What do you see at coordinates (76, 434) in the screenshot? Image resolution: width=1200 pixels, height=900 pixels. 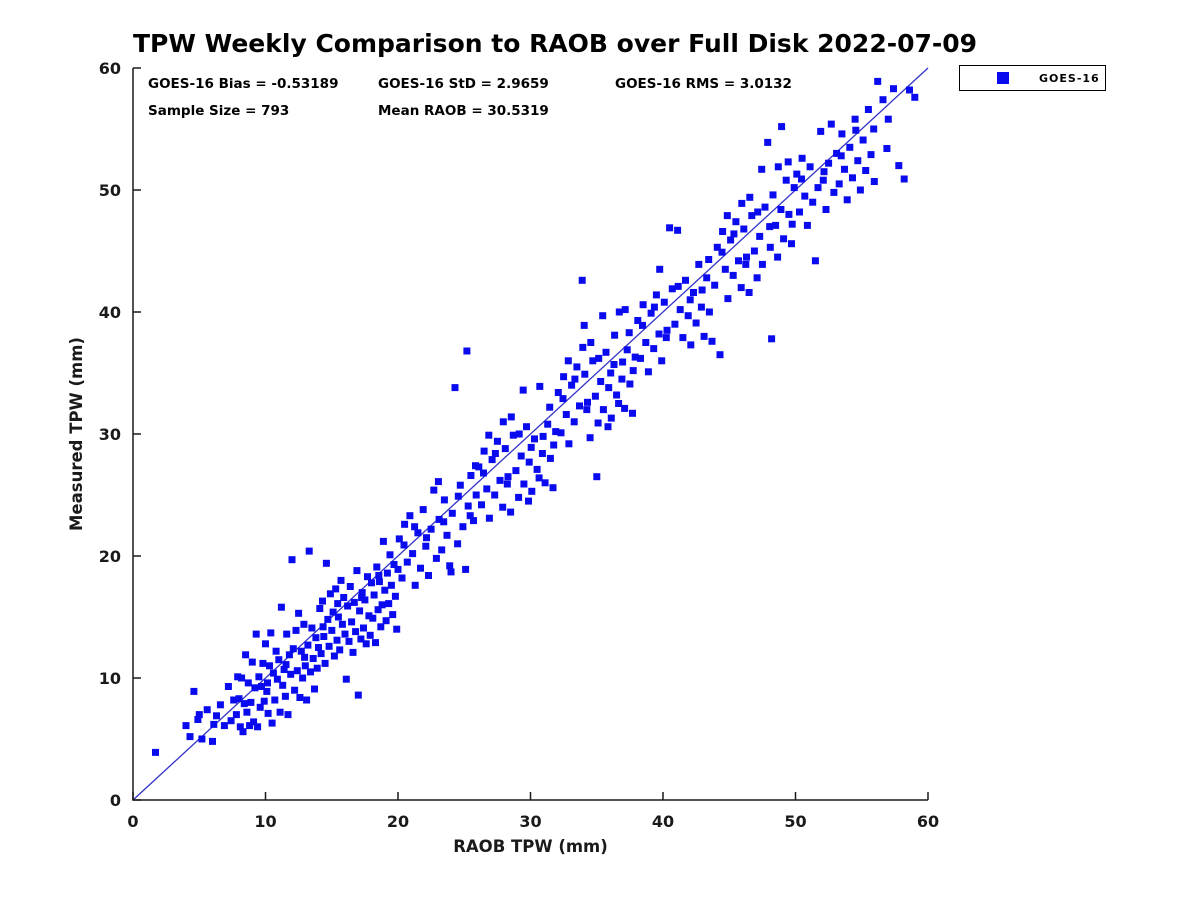 I see `y-axis-label: Measured TPW (mm)` at bounding box center [76, 434].